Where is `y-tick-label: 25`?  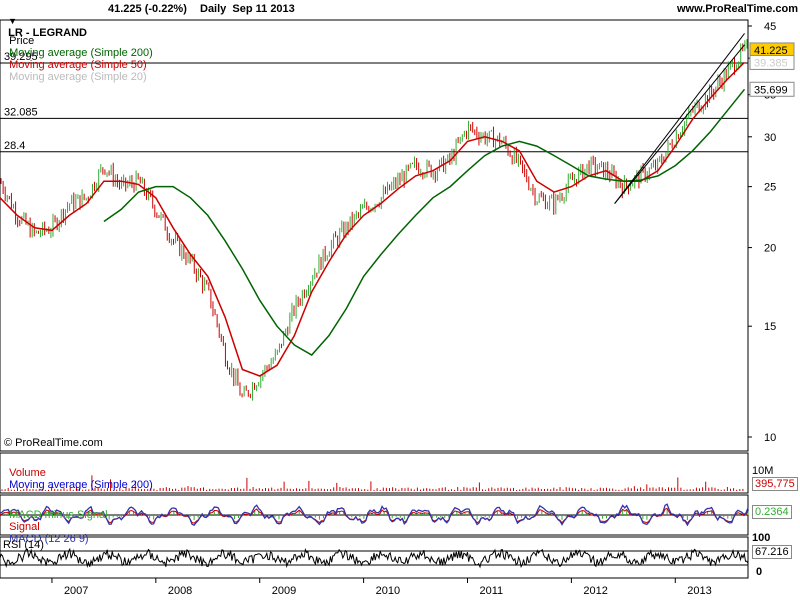 y-tick-label: 25 is located at coordinates (770, 188).